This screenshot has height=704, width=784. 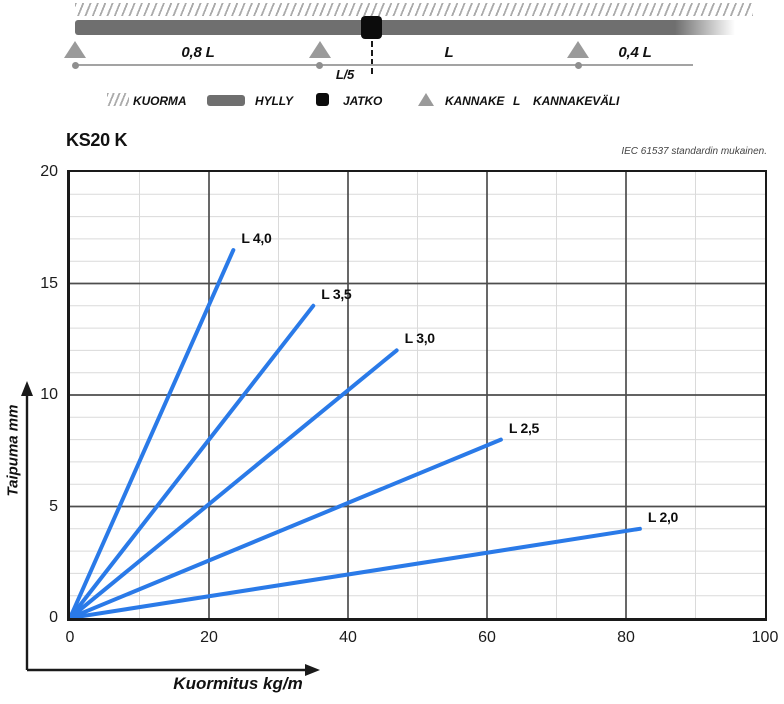 I want to click on load-hatch-strip, so click(x=414, y=9).